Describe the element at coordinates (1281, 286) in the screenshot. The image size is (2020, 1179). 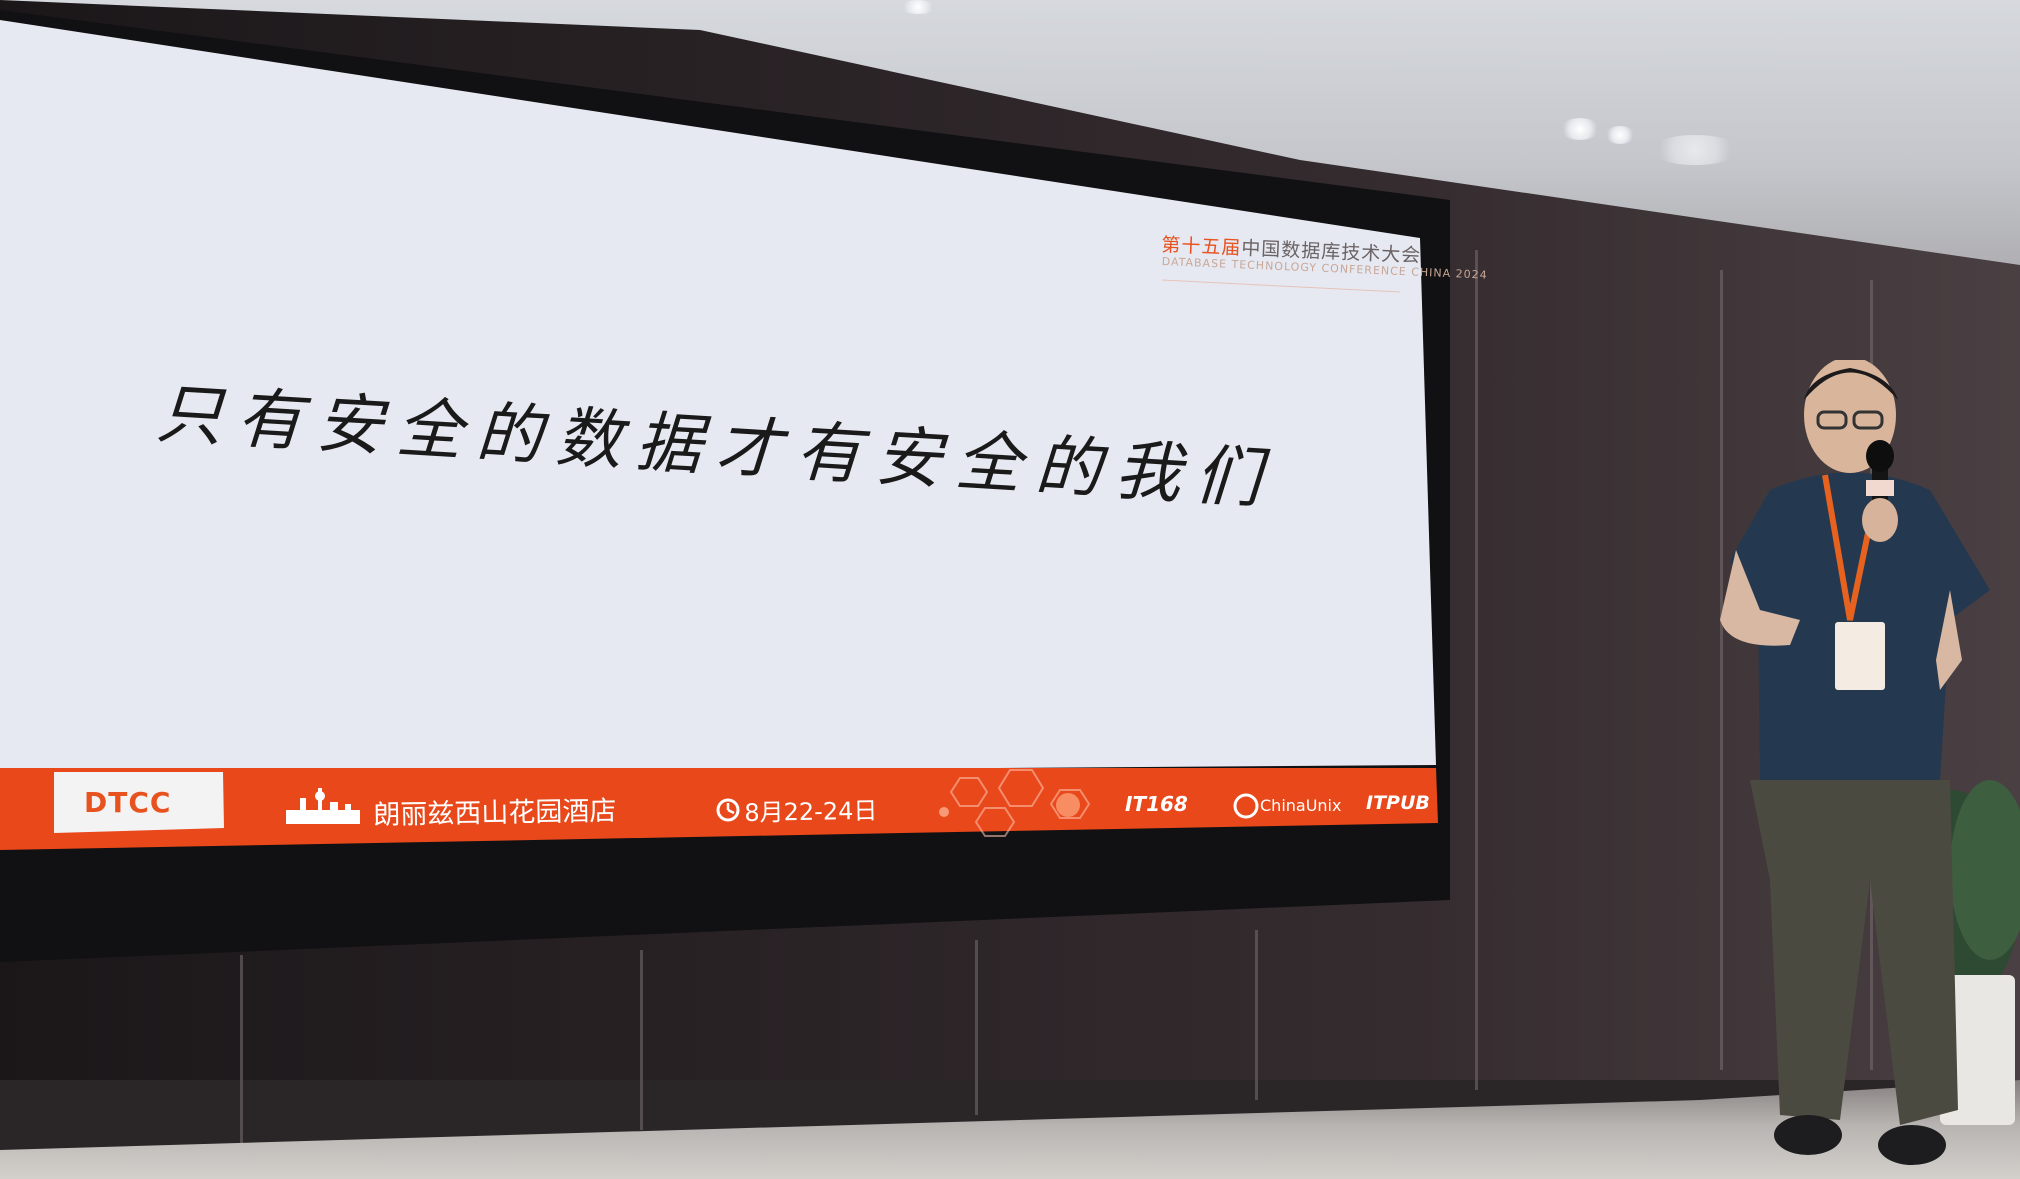
I see `conference-title-rule` at that location.